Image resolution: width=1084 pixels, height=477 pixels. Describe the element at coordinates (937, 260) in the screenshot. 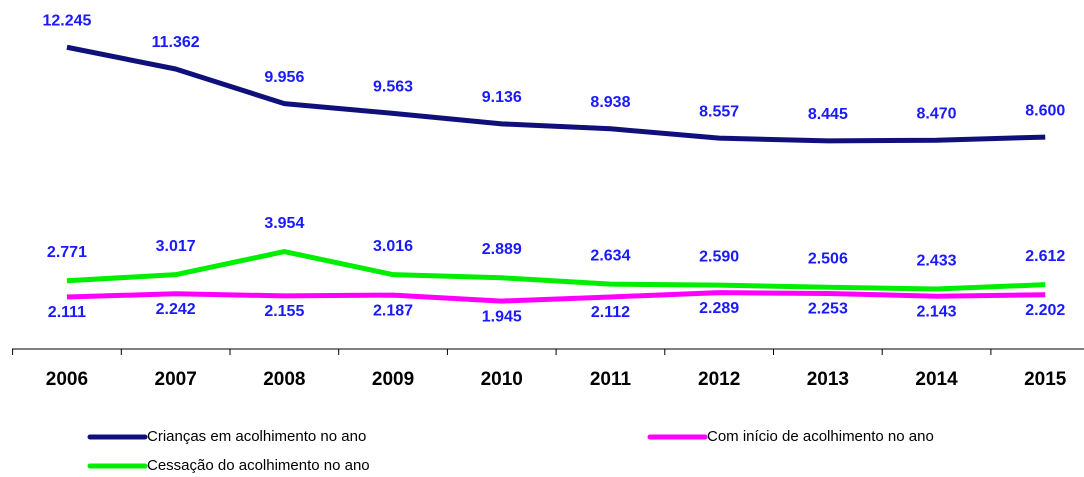

I see `data-label: 2.433` at that location.